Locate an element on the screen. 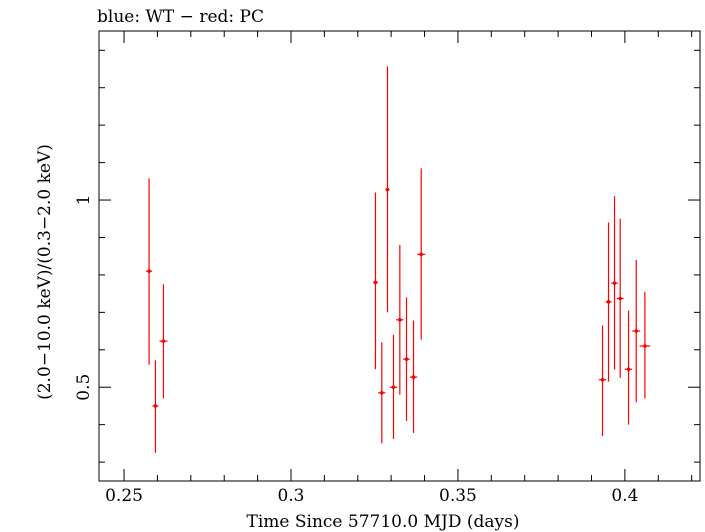 This screenshot has width=705, height=532. x-axis-label: Time Since 57710.0 MJD (days) is located at coordinates (383, 522).